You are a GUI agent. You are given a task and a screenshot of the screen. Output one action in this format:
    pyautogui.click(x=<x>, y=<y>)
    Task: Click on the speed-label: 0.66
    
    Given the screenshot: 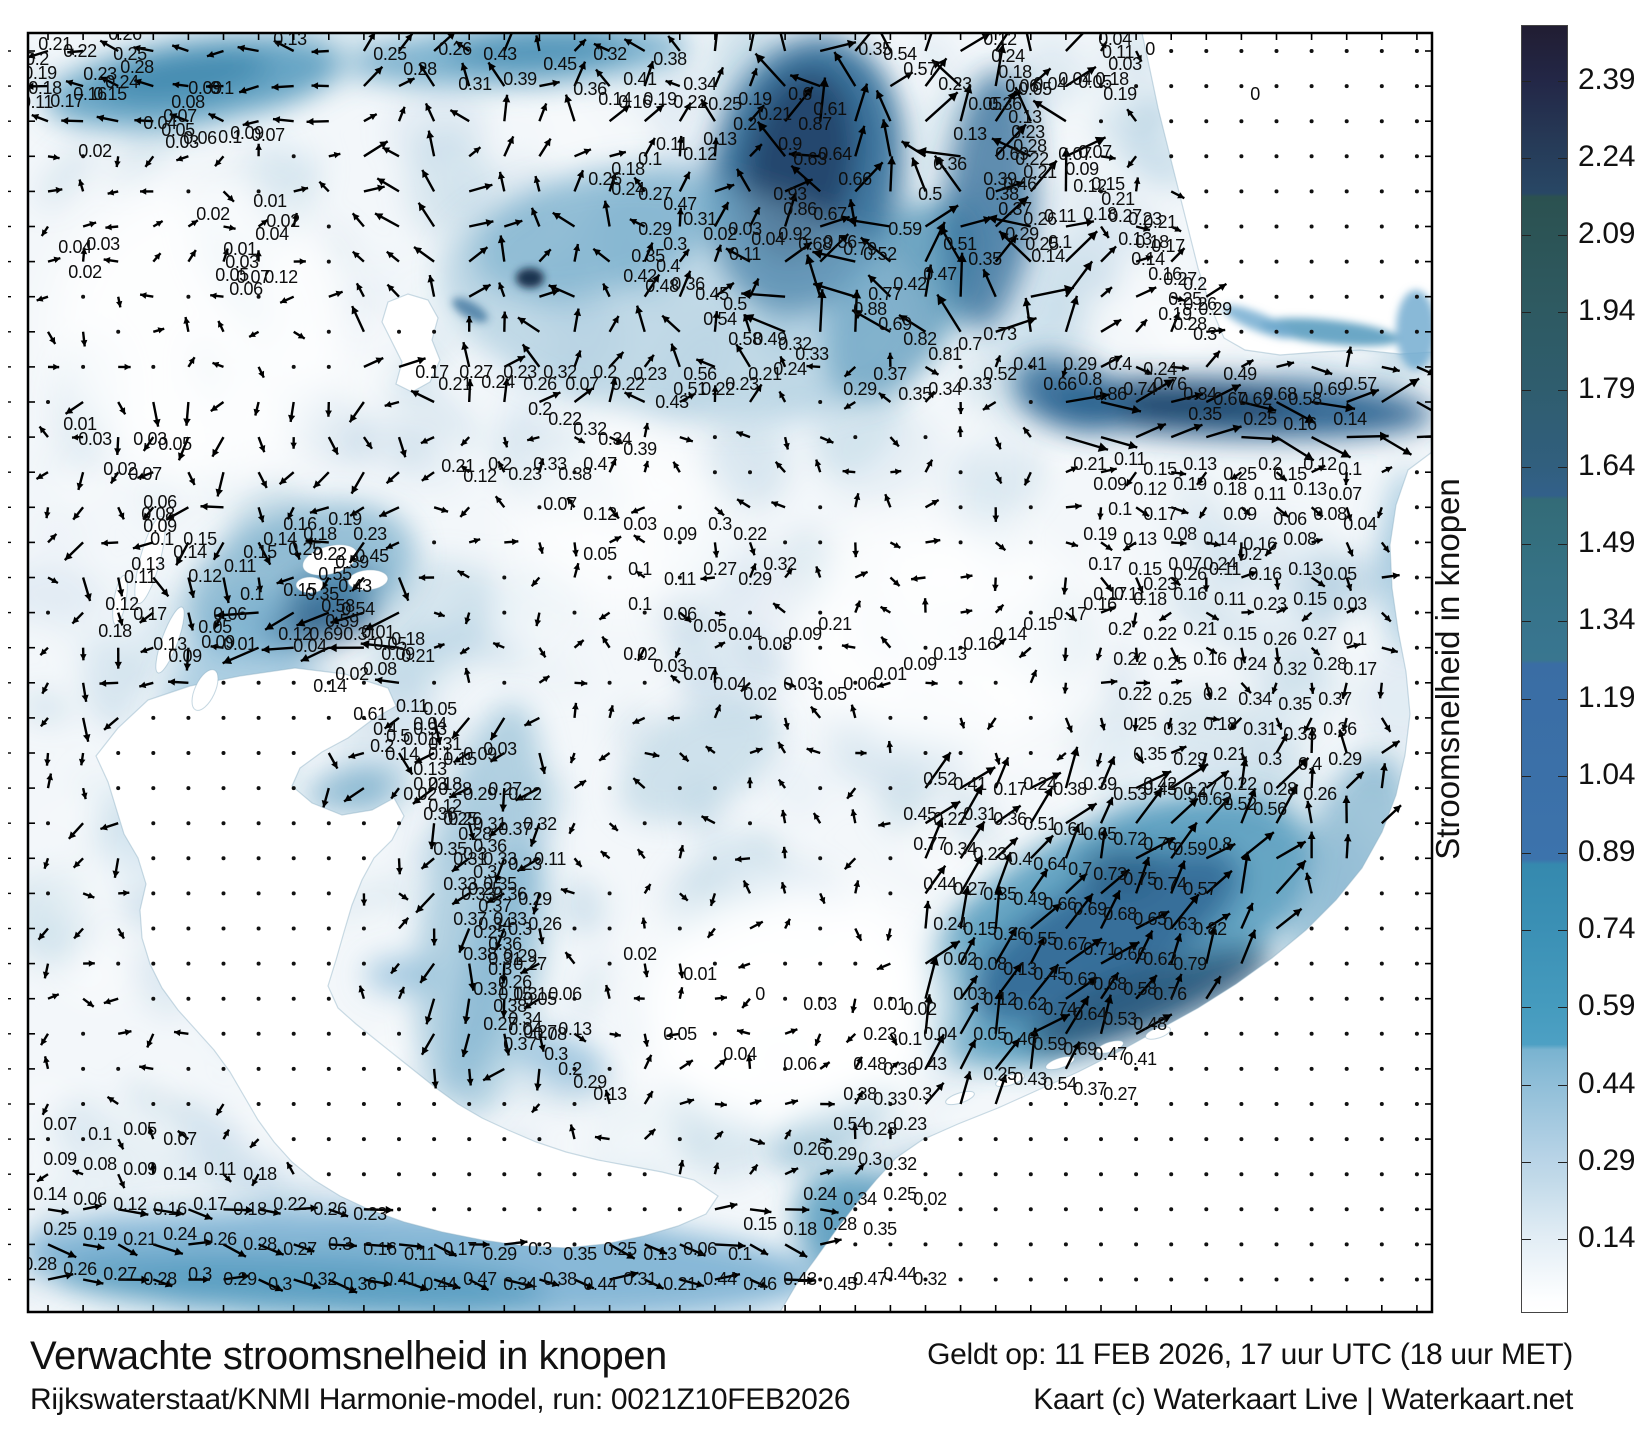 What is the action you would take?
    pyautogui.click(x=1060, y=904)
    